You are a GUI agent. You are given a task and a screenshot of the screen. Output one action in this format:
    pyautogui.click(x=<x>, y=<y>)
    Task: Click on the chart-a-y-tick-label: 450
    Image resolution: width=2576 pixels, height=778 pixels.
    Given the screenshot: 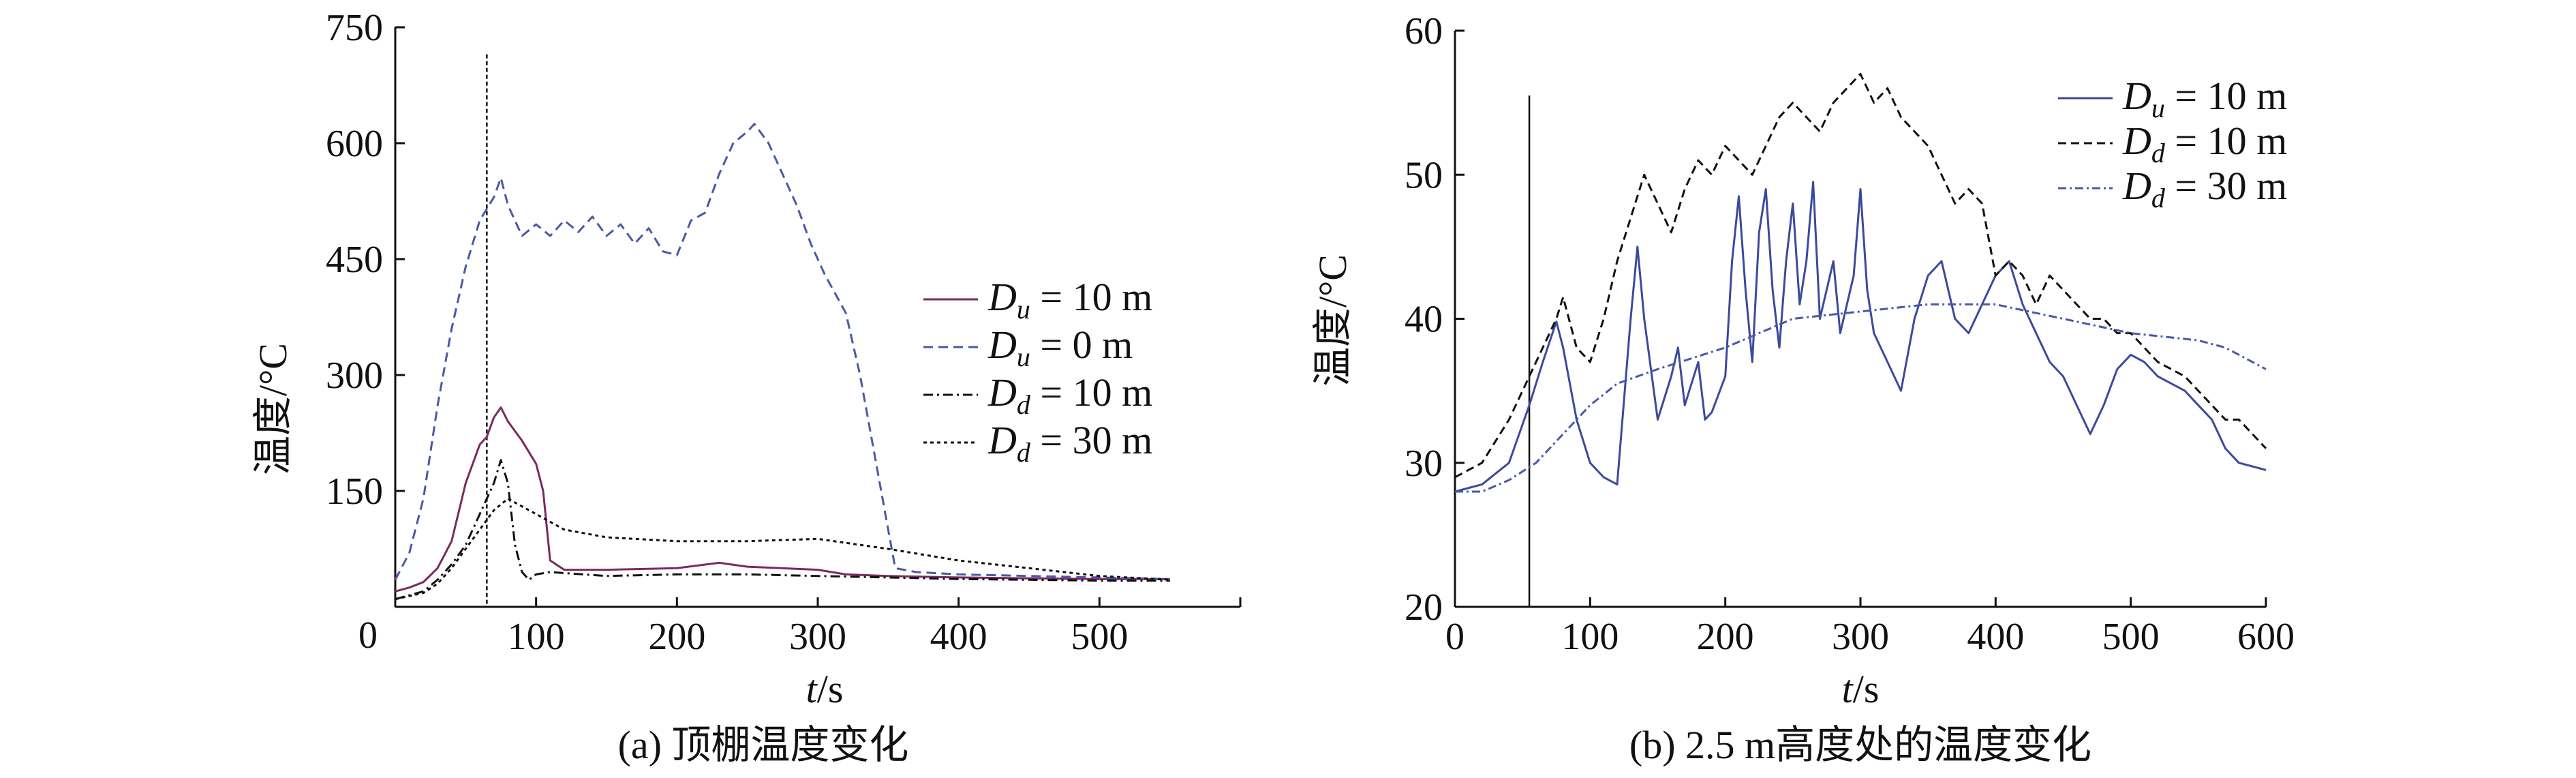 What is the action you would take?
    pyautogui.click(x=354, y=260)
    